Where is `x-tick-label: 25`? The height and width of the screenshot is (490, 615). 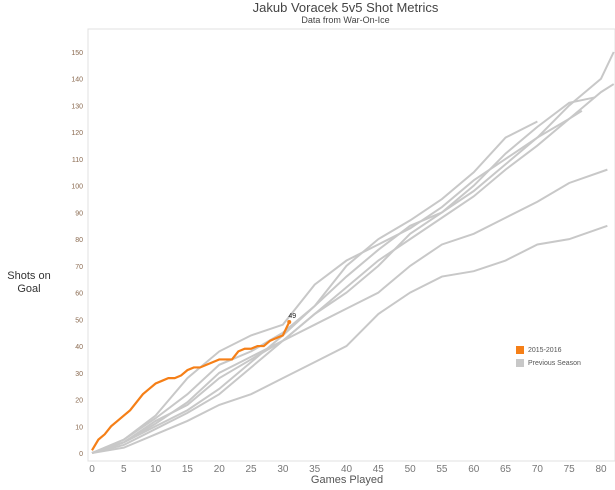 x-tick-label: 25 is located at coordinates (252, 469).